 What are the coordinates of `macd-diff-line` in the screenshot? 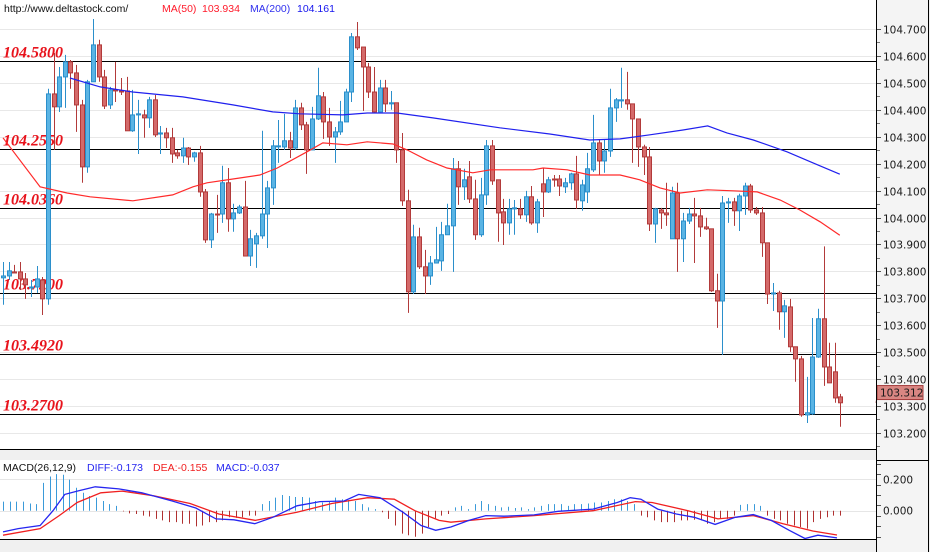 It's located at (420, 513).